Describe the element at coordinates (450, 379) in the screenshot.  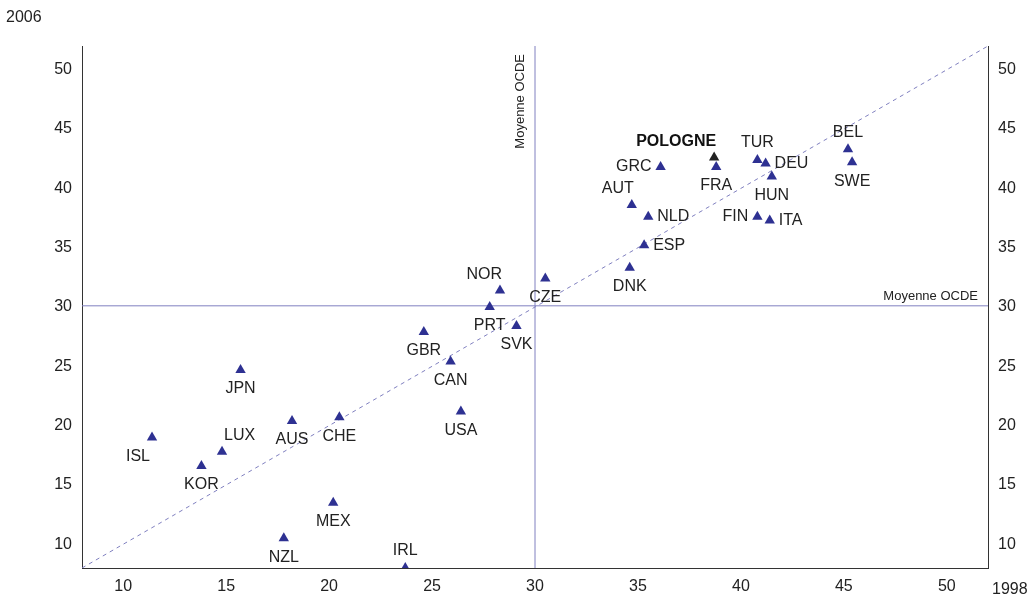
I see `data-label: CAN` at that location.